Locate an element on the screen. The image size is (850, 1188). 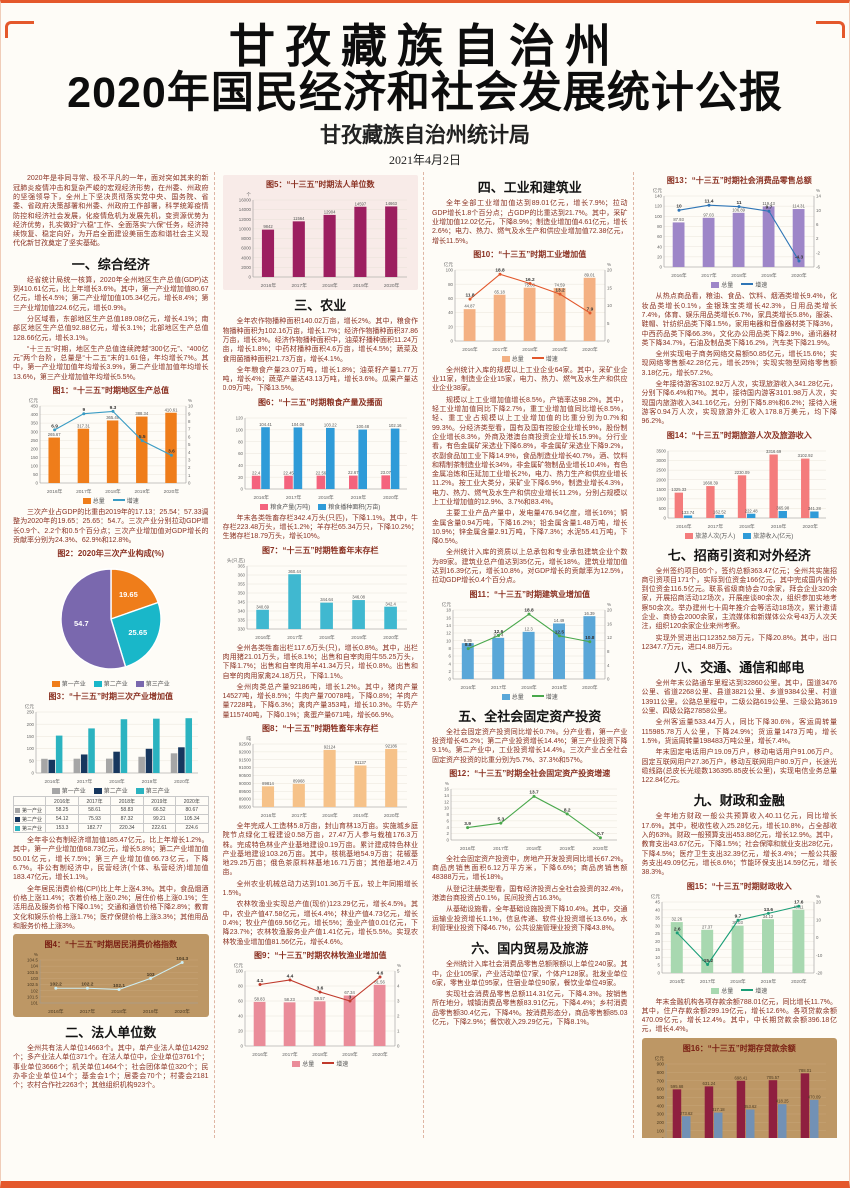
fig15-title: 图15：“十三五”时期财政收入 is located at coordinates (739, 886).